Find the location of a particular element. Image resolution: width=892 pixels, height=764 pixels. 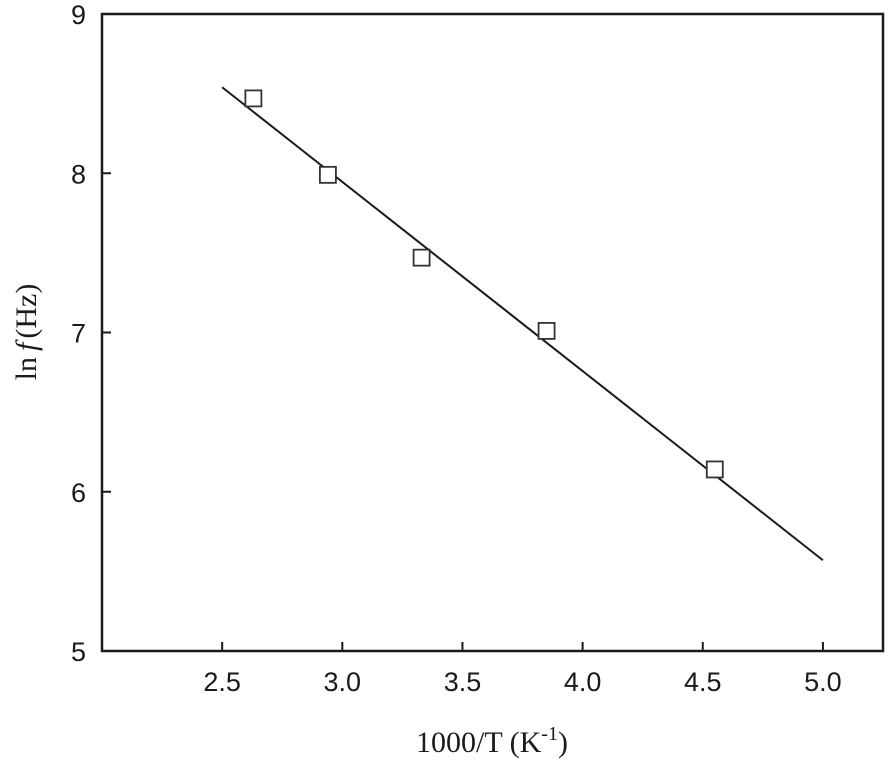

x-axis-title: 1000/T (K-1) is located at coordinates (492, 741).